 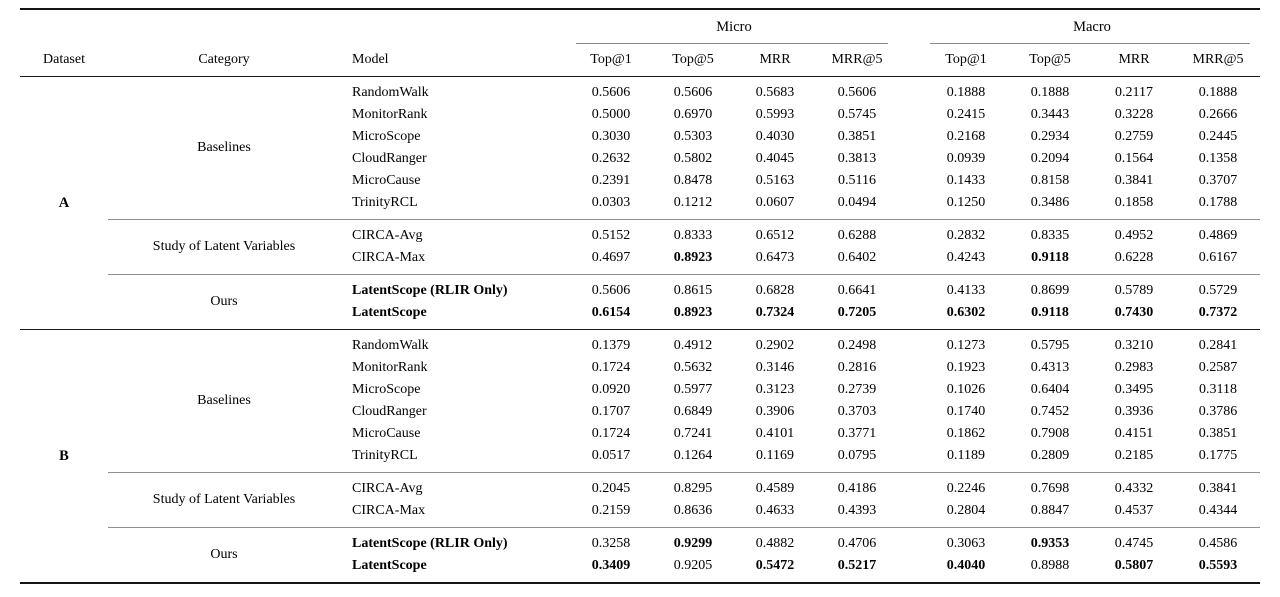 I want to click on value-cell: 0.1862, so click(x=966, y=433).